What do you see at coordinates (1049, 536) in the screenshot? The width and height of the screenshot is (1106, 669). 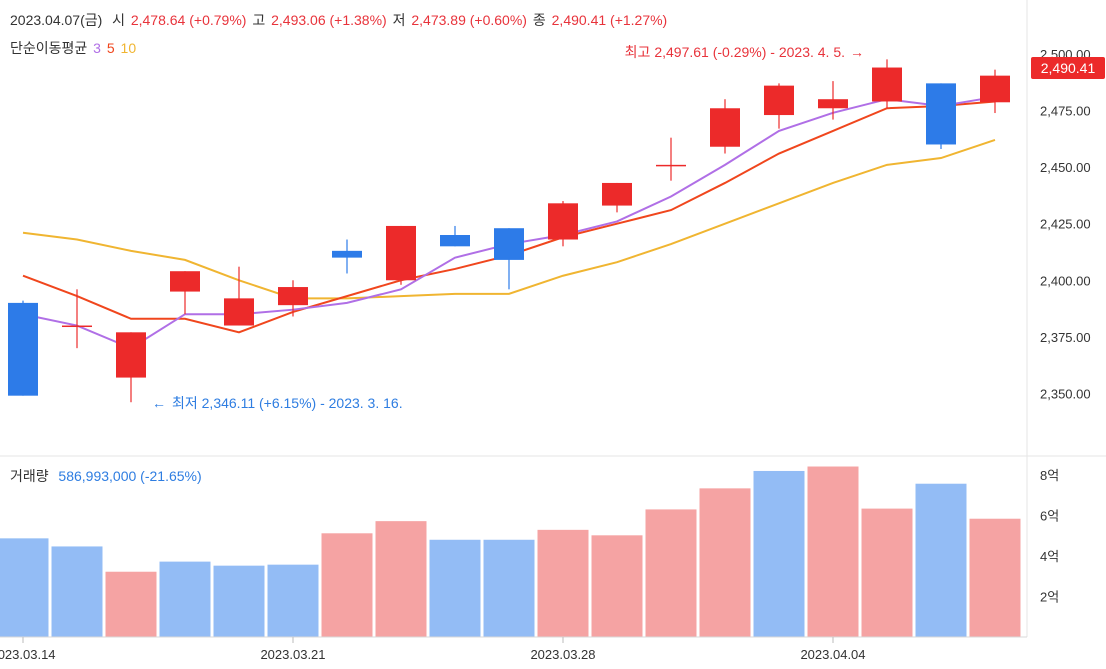 I see `volume-grid: 8억 6억 4억 2억` at bounding box center [1049, 536].